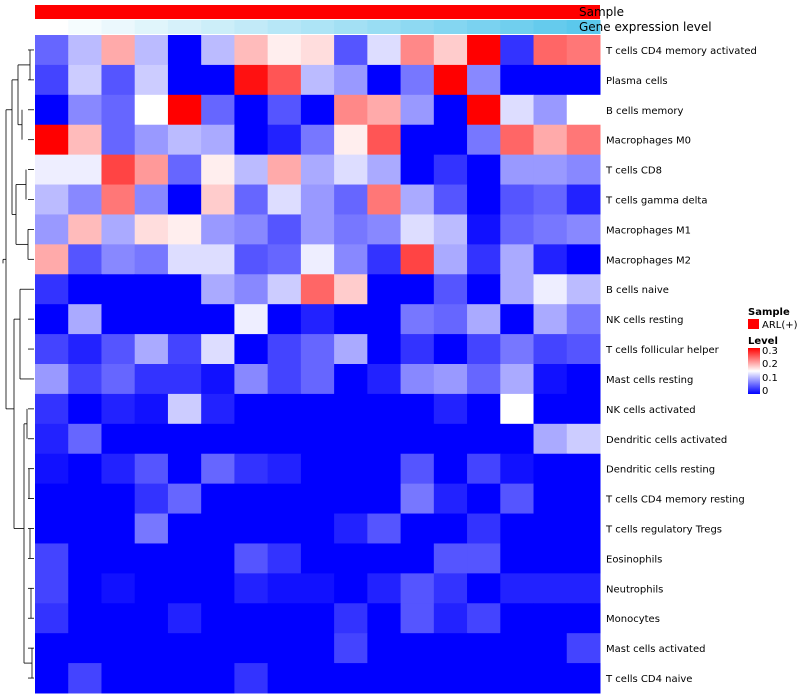 Image resolution: width=800 pixels, height=700 pixels. What do you see at coordinates (666, 440) in the screenshot?
I see `row-label: Dendritic cells activated` at bounding box center [666, 440].